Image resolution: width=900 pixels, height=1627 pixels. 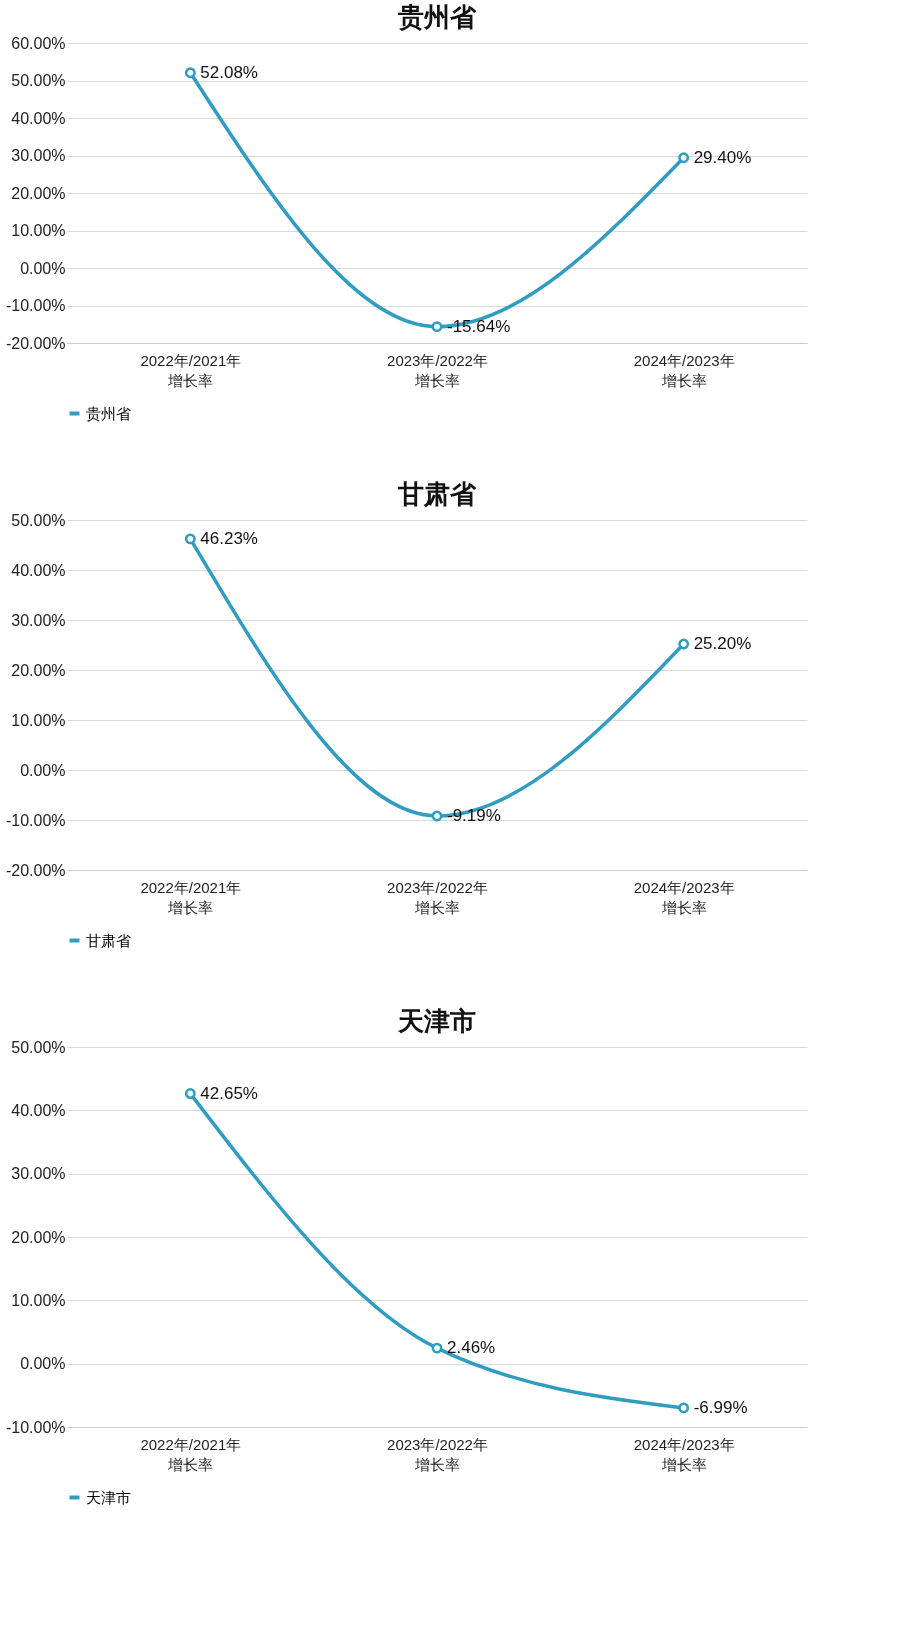 I want to click on legend-label: 天津市, so click(x=108, y=1497).